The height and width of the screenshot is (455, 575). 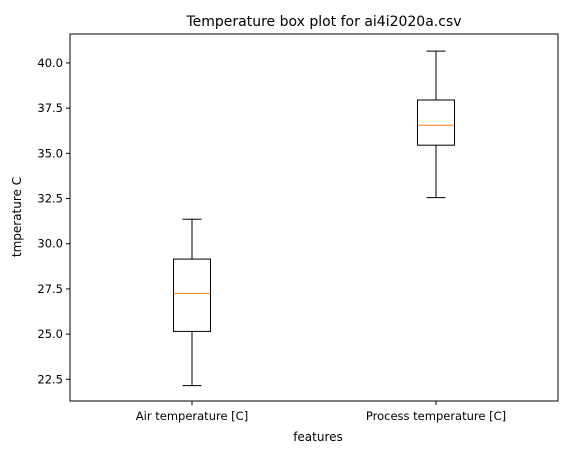 What do you see at coordinates (17, 217) in the screenshot?
I see `y-axis-label: tmperature C` at bounding box center [17, 217].